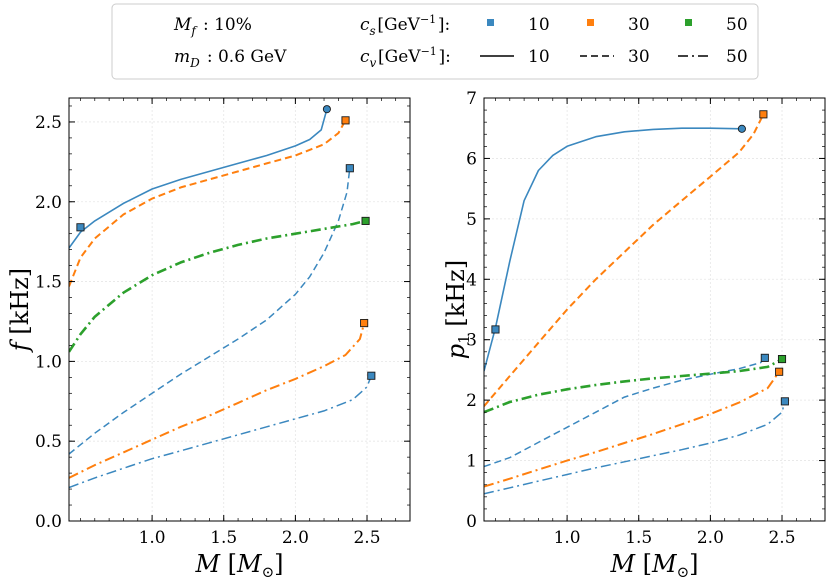 This screenshot has width=830, height=582. I want to click on legend-cs-value: 50, so click(737, 25).